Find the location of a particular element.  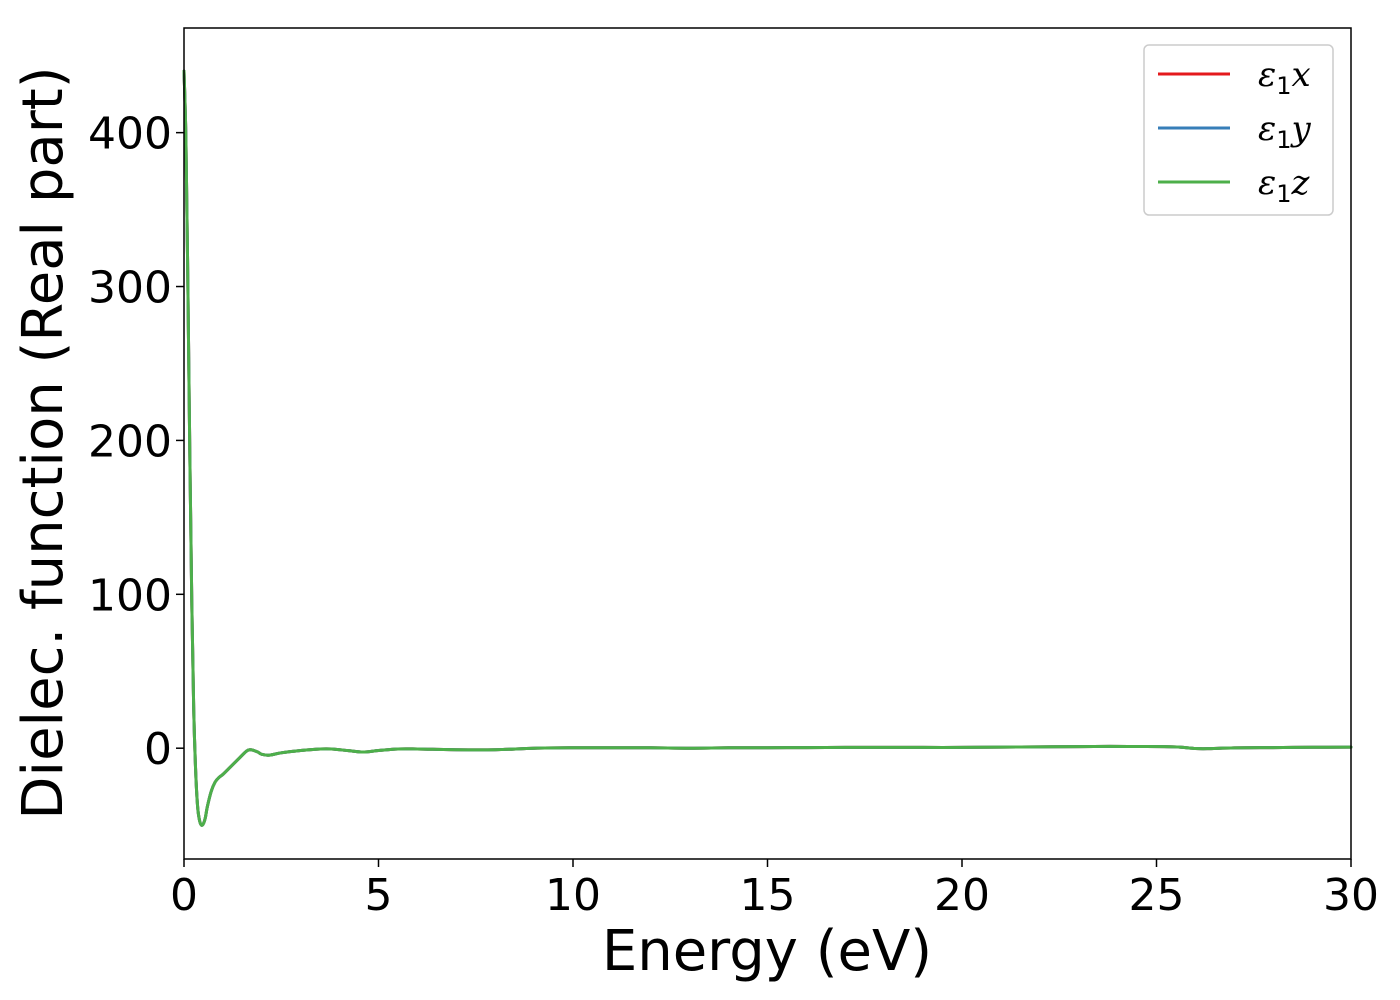

legend-label-x: ε1x is located at coordinates (1284, 77).